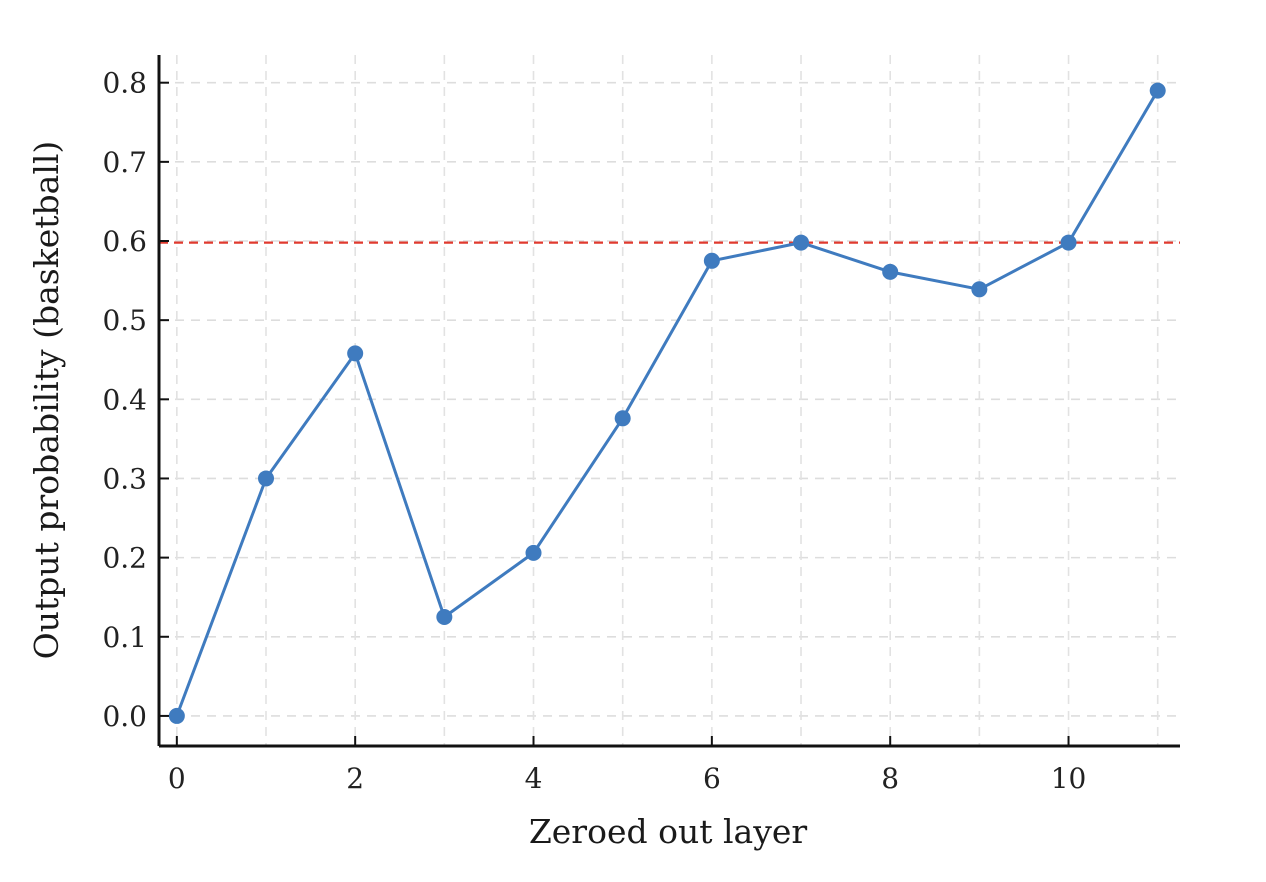  Describe the element at coordinates (124, 162) in the screenshot. I see `y-tick-label: 0.7` at that location.